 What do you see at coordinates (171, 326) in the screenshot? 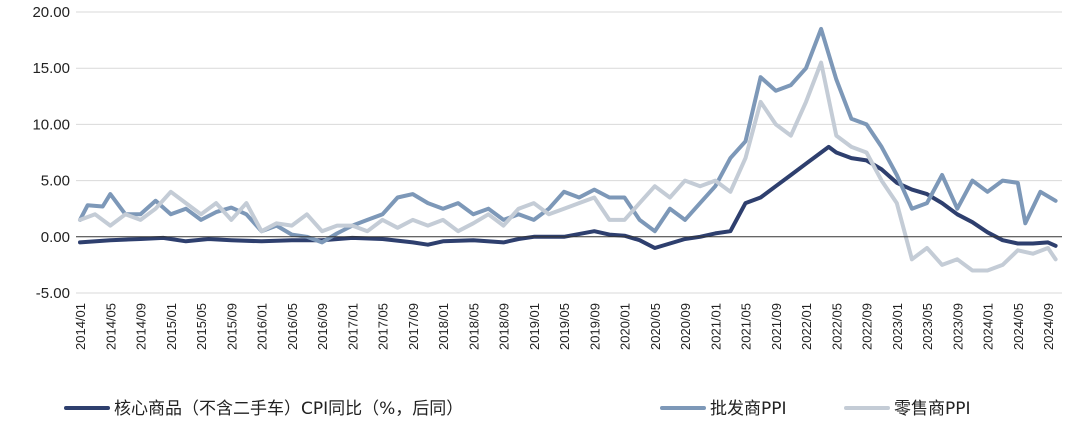
I see `x-tick-label: 2015/01` at bounding box center [171, 326].